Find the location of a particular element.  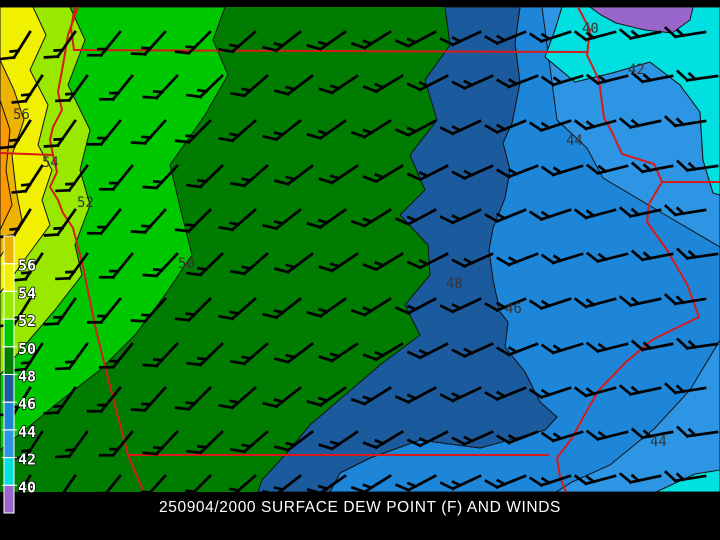

band-dewpoint-40-42-ne is located at coordinates (632, 101).